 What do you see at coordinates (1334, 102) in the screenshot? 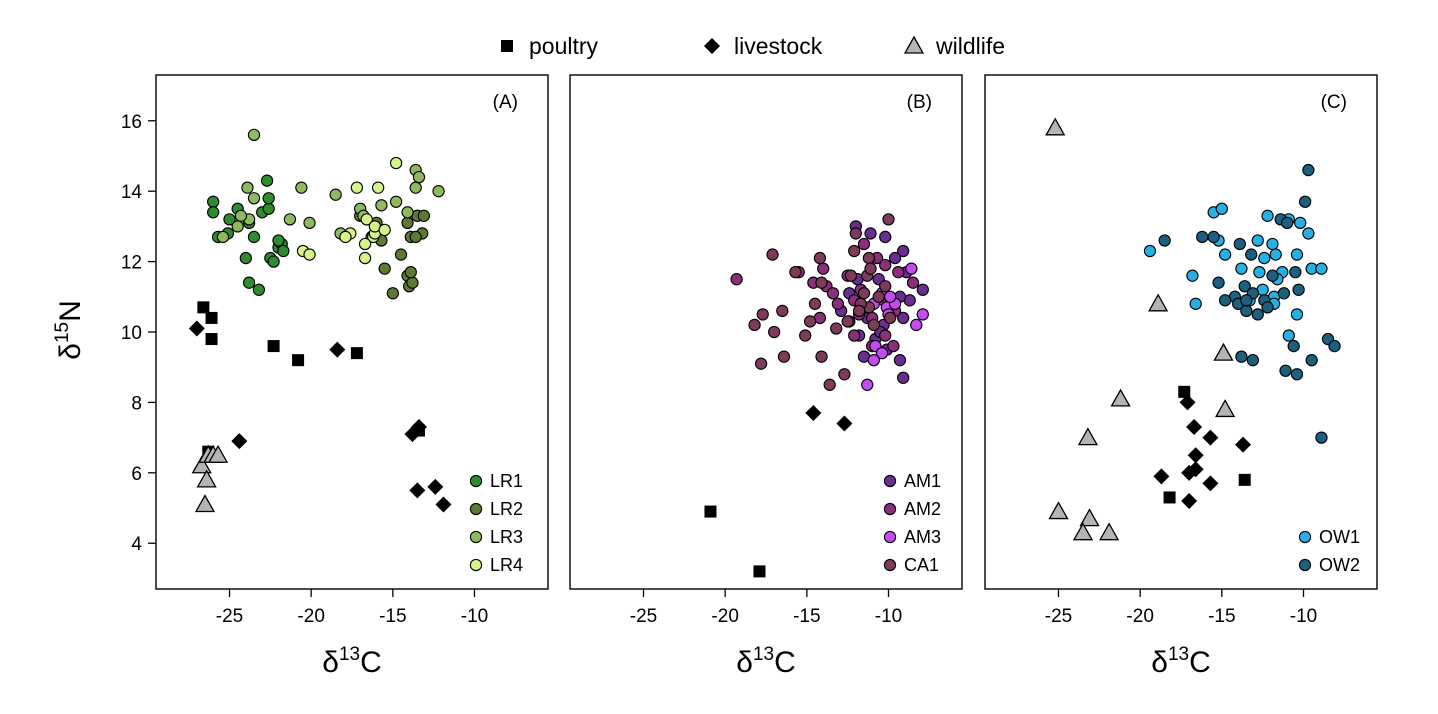
I see `panel-label: (C)` at bounding box center [1334, 102].